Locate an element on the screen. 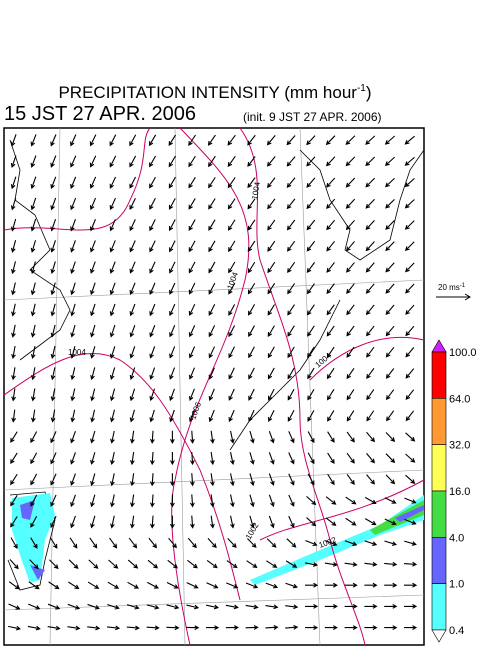  coast-taiwan is located at coordinates (31, 541).